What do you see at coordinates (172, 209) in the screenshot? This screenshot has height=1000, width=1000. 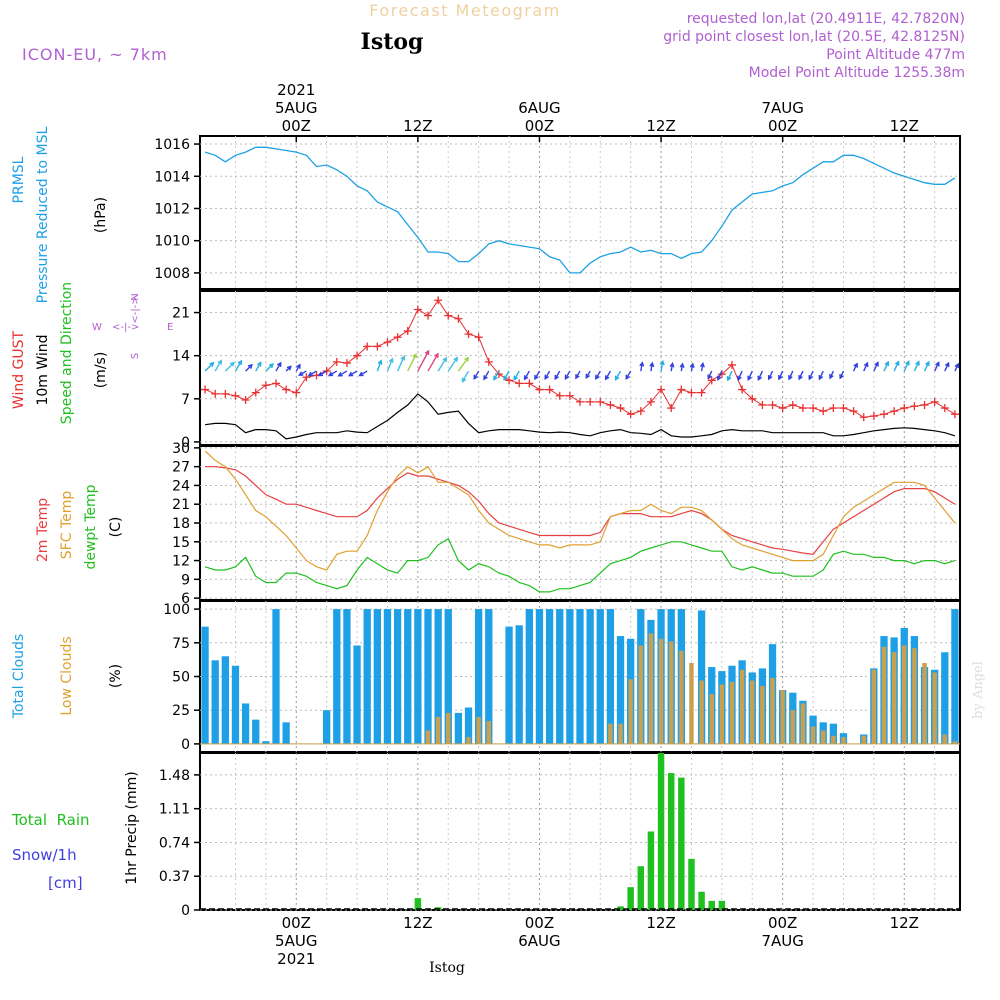 I see `pressure-tick-label: 1012` at bounding box center [172, 209].